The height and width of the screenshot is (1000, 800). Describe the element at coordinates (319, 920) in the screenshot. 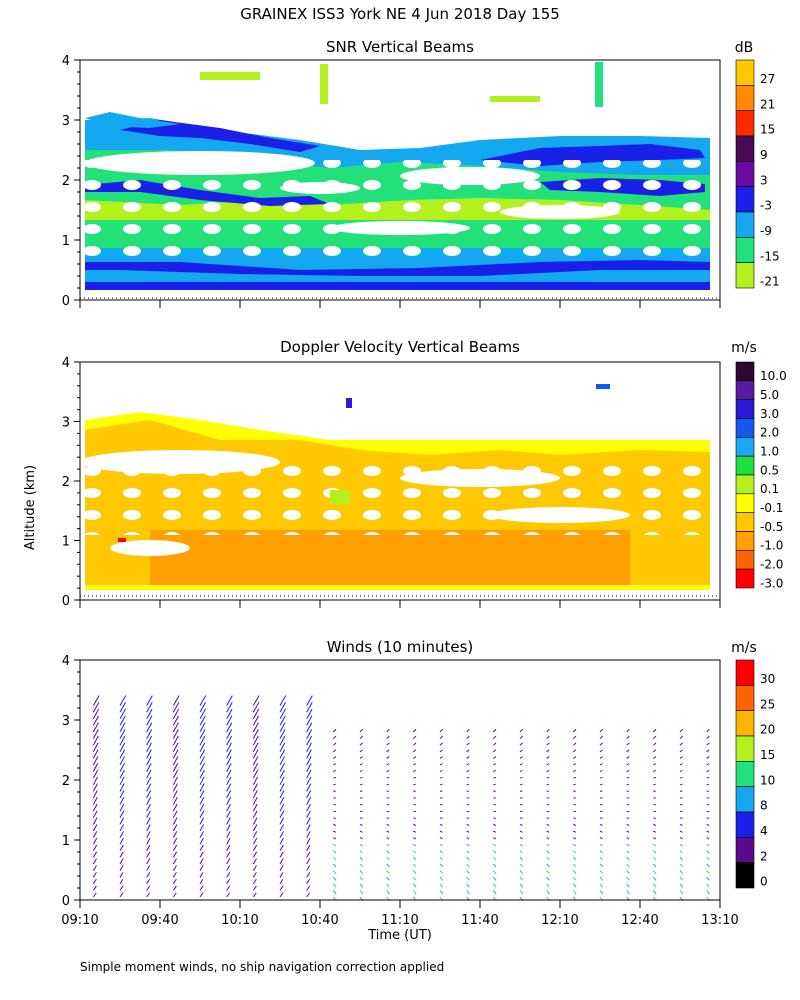

I see `x-tick-label: 10:40` at that location.